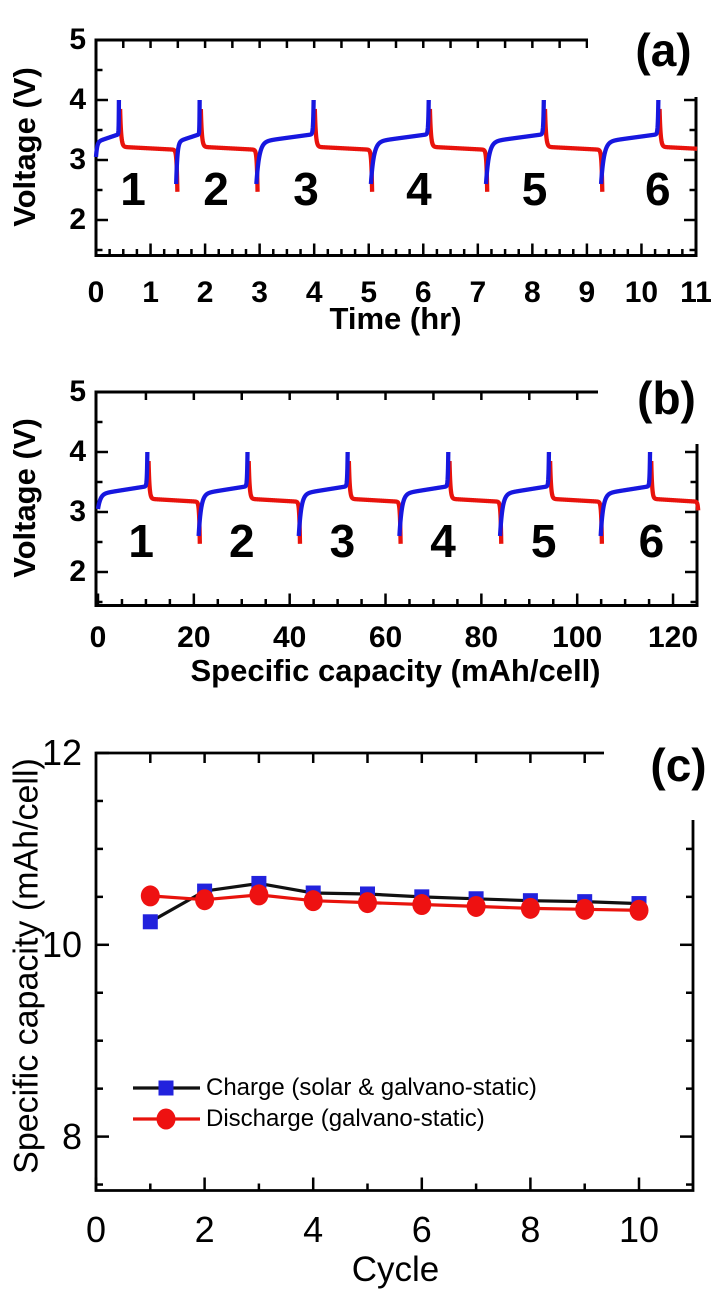 The width and height of the screenshot is (725, 1297). I want to click on x-tick-label: 11, so click(696, 292).